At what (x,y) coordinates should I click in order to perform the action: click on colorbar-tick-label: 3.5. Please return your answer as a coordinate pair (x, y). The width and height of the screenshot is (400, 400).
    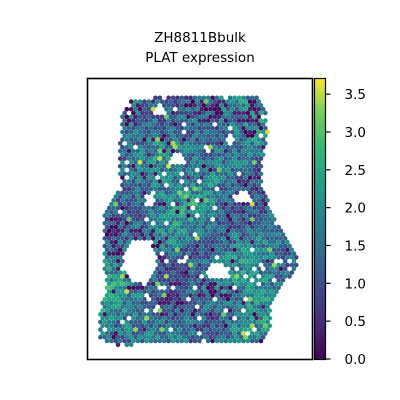
    Looking at the image, I should click on (355, 95).